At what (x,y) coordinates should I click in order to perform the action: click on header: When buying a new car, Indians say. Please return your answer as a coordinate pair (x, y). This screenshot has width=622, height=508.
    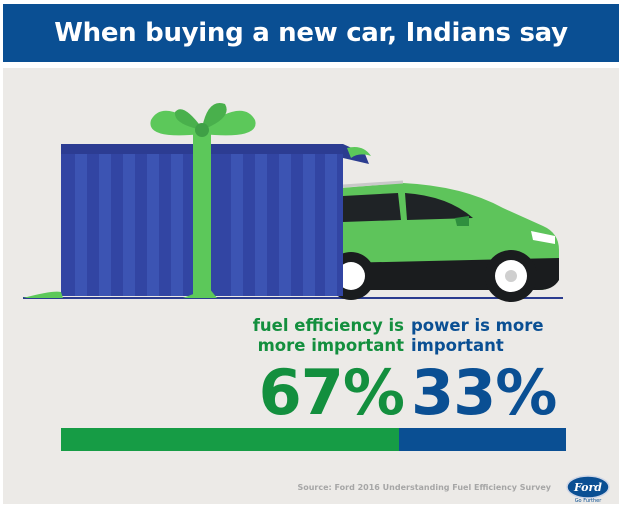
    Looking at the image, I should click on (311, 33).